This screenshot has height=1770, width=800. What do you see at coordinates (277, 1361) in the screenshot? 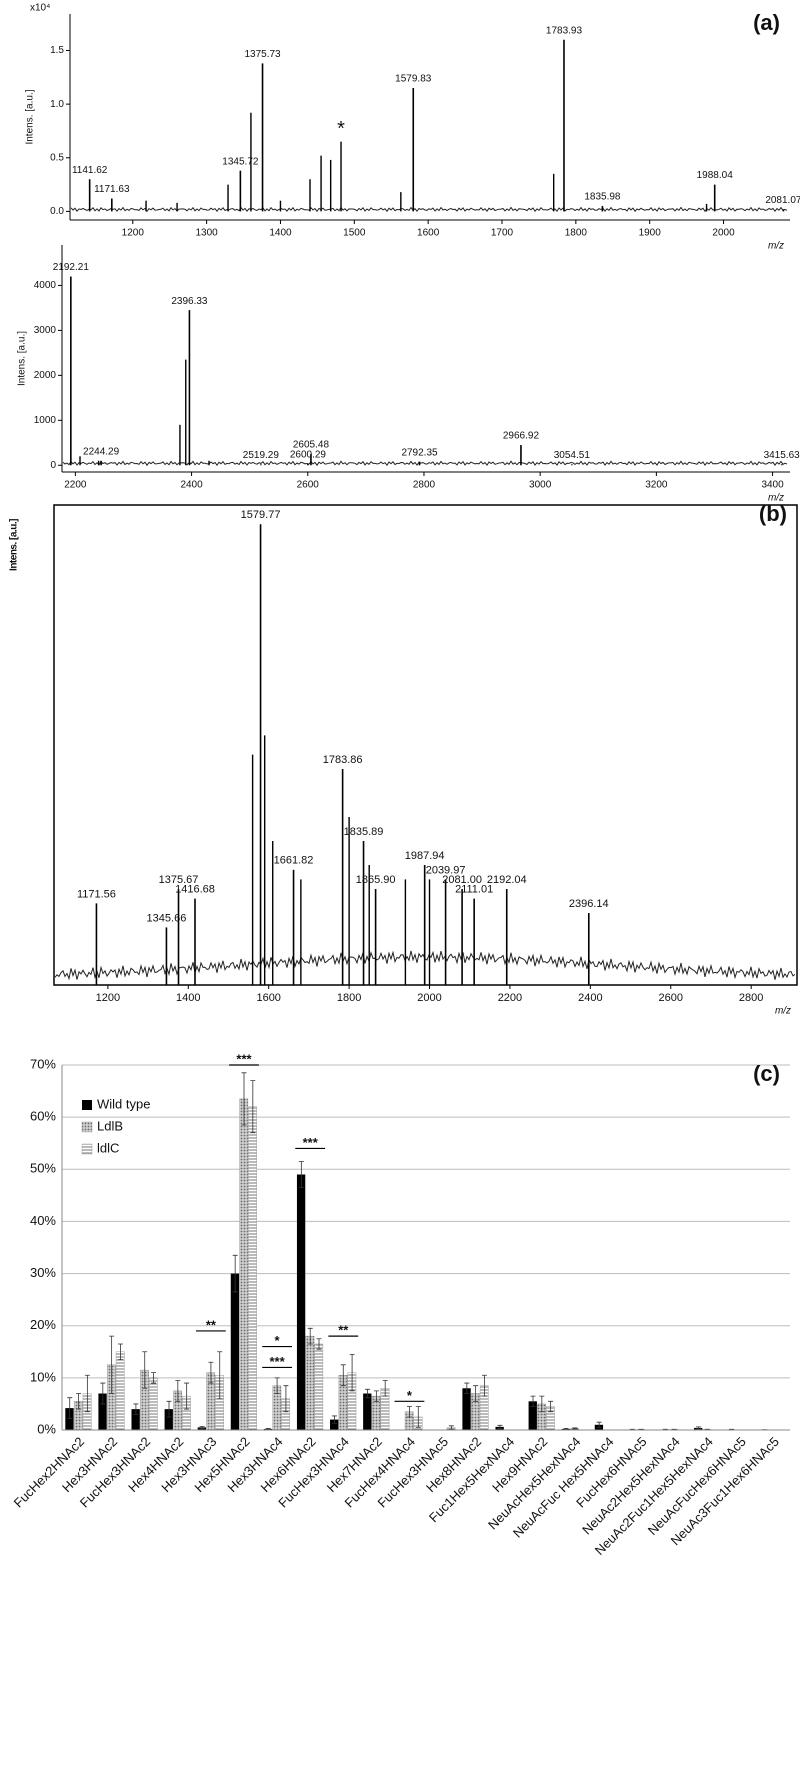
I see `significance-label: ***` at bounding box center [277, 1361].